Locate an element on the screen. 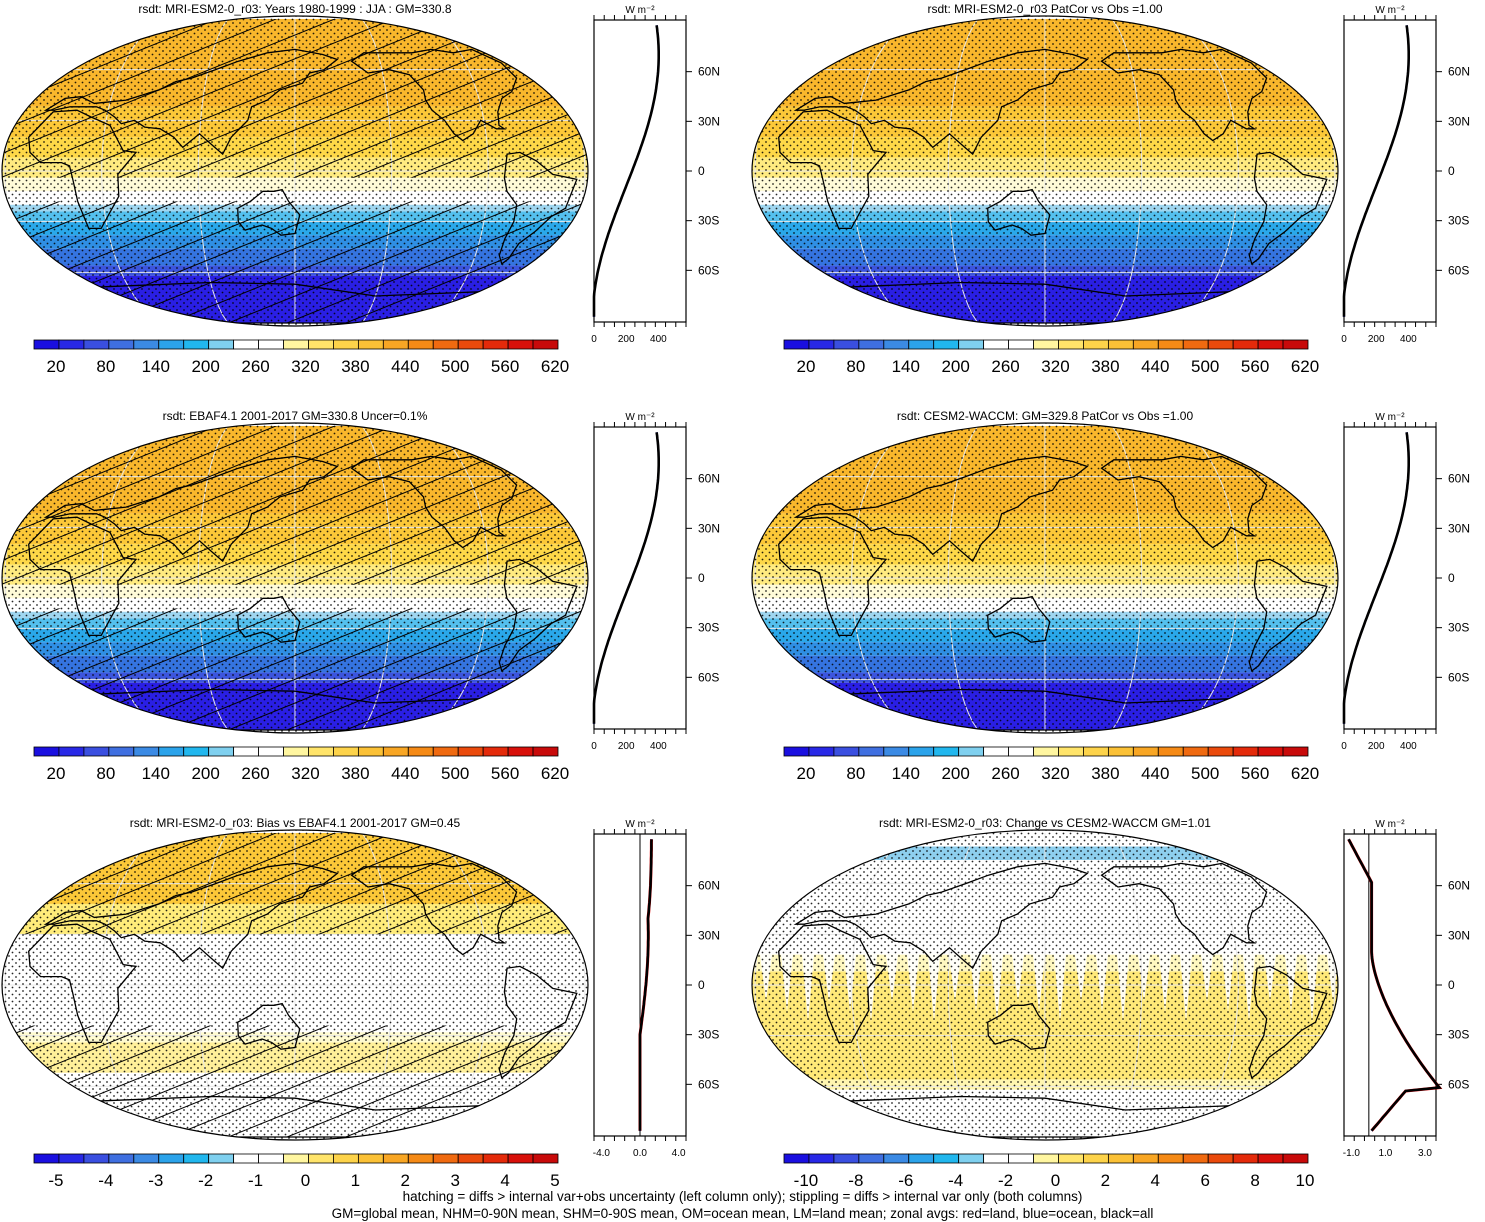 The image size is (1485, 1222). colorbar: -10 -8 -6 -4 -2 0 2 4 6 8 10 is located at coordinates (1049, 1171).